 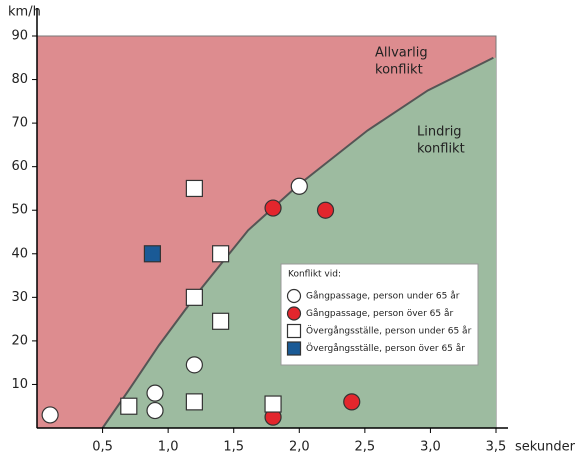 What do you see at coordinates (383, 296) in the screenshot?
I see `legend-label: Gångpassage, person under 65 år` at bounding box center [383, 296].